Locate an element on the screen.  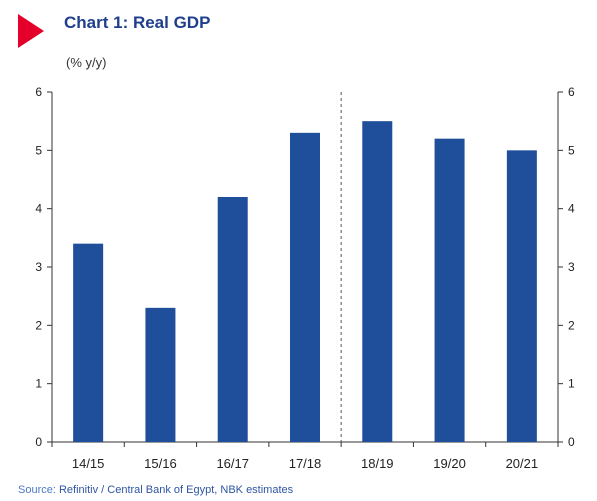
x-tick-label: 18/19 is located at coordinates (377, 463).